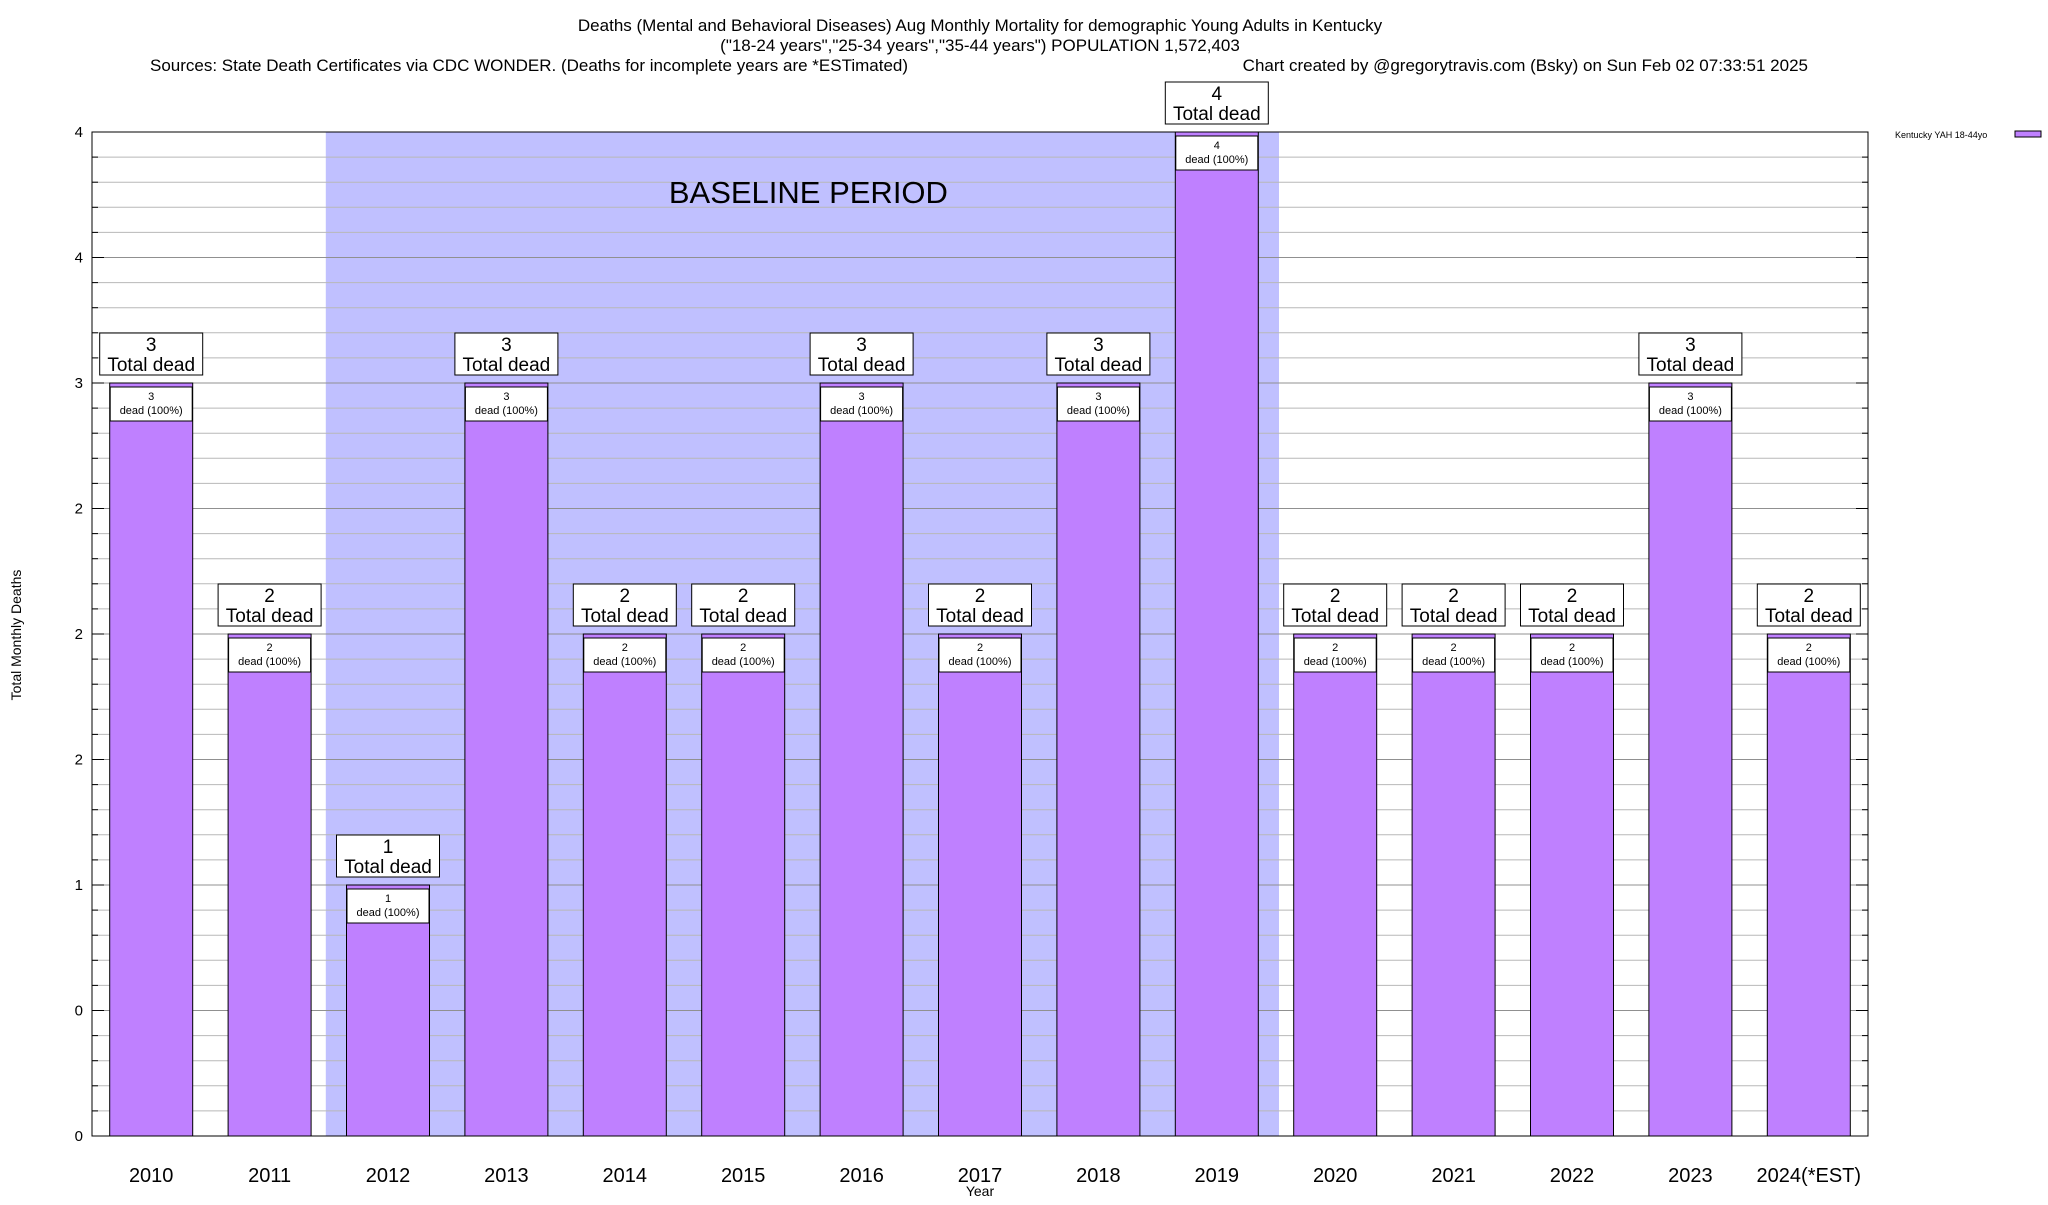 The height and width of the screenshot is (1205, 2048). Describe the element at coordinates (1690, 759) in the screenshot. I see `bar-2023` at that location.